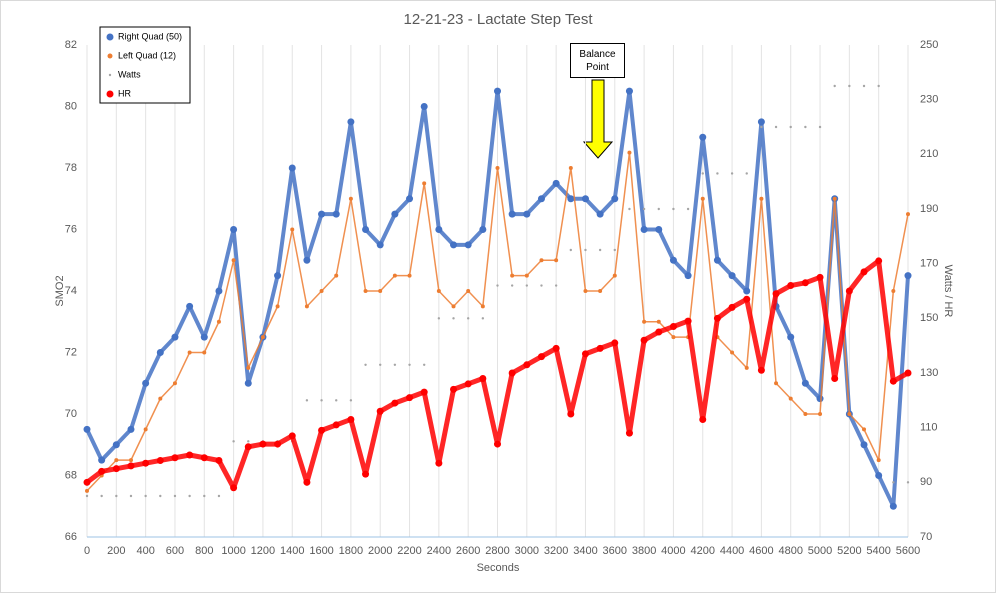 The width and height of the screenshot is (996, 593). Describe the element at coordinates (175, 551) in the screenshot. I see `x-tick-label: 600` at that location.